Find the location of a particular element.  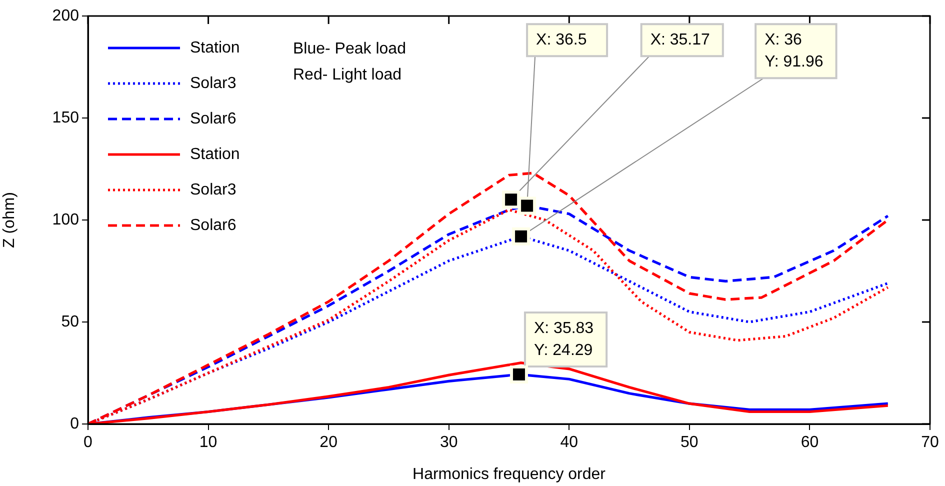

y-tick-label: 50 is located at coordinates (70, 321).